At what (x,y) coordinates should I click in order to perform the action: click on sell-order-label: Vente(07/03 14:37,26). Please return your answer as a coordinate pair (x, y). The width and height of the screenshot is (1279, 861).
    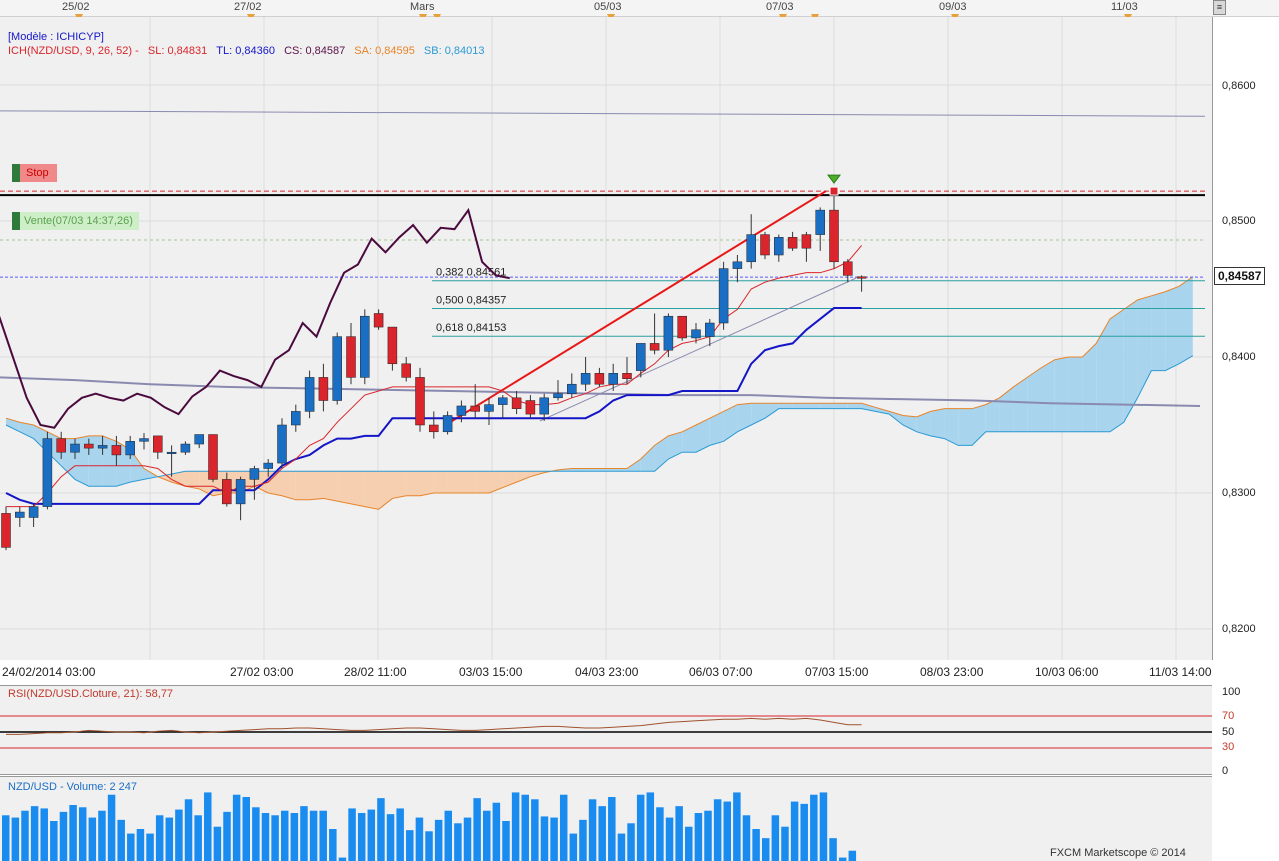
    Looking at the image, I should click on (79, 221).